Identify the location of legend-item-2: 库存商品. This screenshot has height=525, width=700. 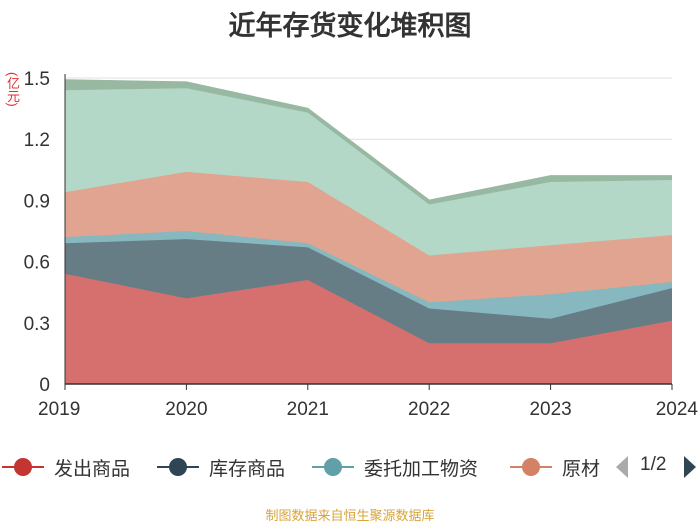
(230, 467).